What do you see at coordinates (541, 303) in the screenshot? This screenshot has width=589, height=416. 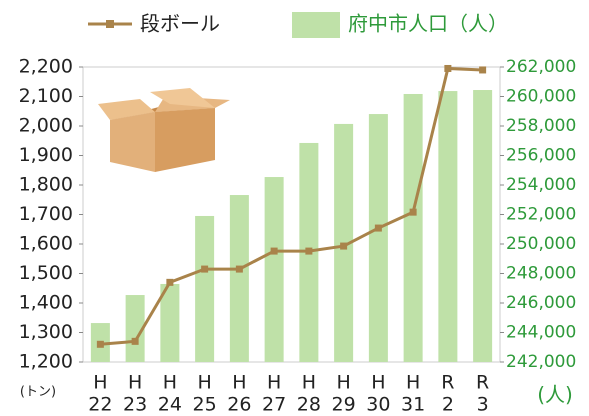 I see `y2-tick-label: 246,000` at bounding box center [541, 303].